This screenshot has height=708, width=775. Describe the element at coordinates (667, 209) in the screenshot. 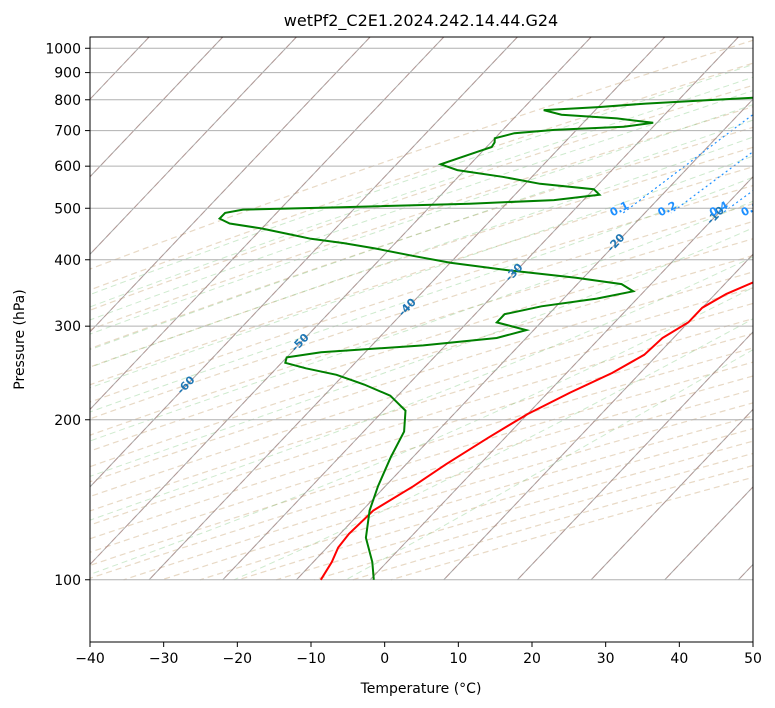

I see `mixing-ratio-label: 0.2` at that location.